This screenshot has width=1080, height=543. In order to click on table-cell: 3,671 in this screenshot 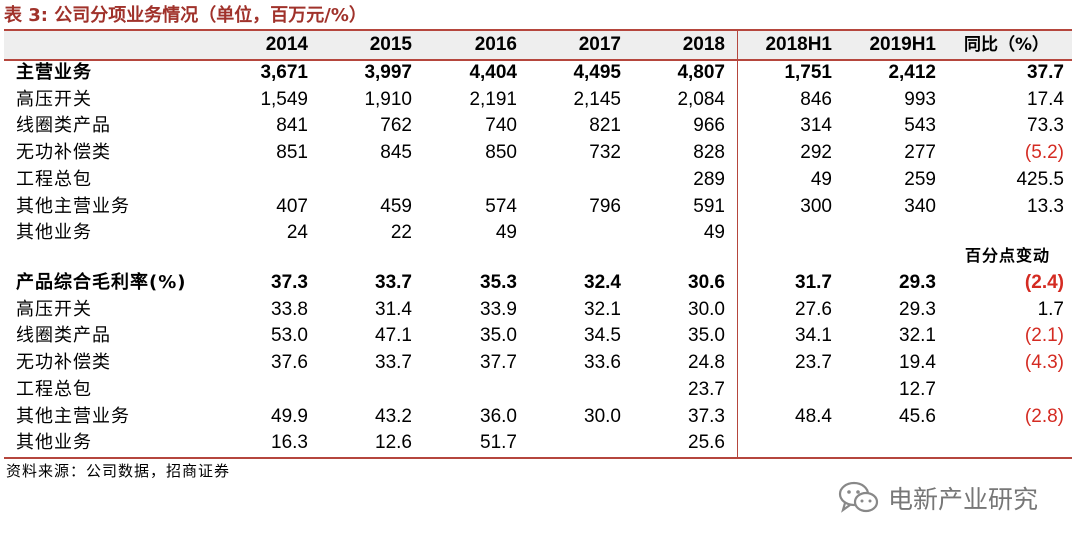, I will do `click(284, 72)`.